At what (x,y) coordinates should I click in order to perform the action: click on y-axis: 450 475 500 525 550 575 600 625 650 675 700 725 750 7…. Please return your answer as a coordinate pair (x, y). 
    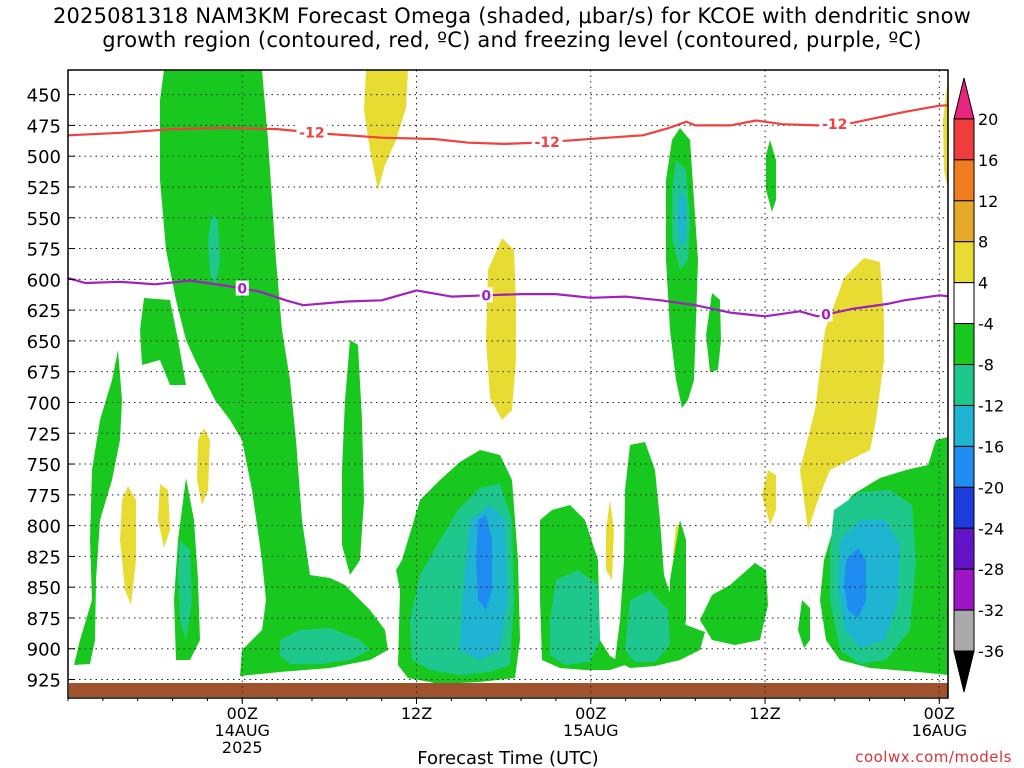
    Looking at the image, I should click on (51, 389).